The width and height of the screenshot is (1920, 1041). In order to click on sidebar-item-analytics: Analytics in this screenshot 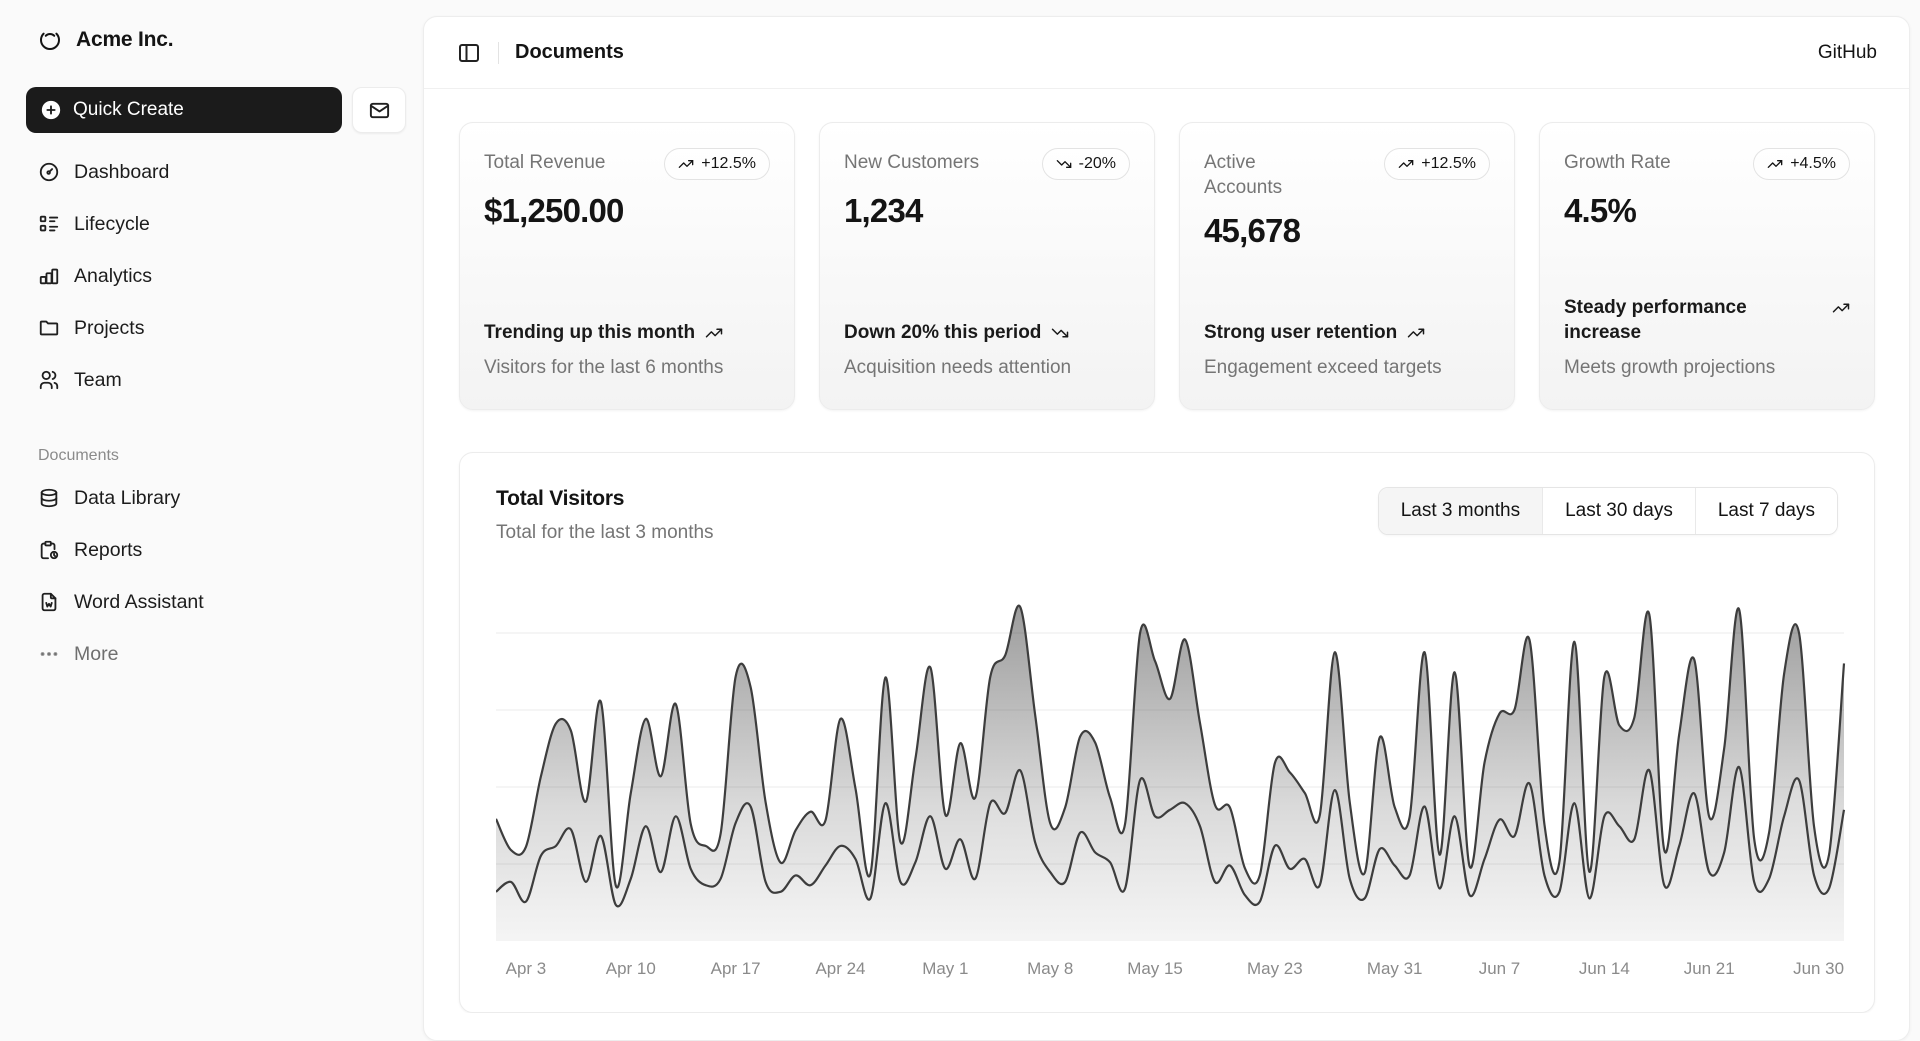, I will do `click(216, 276)`.